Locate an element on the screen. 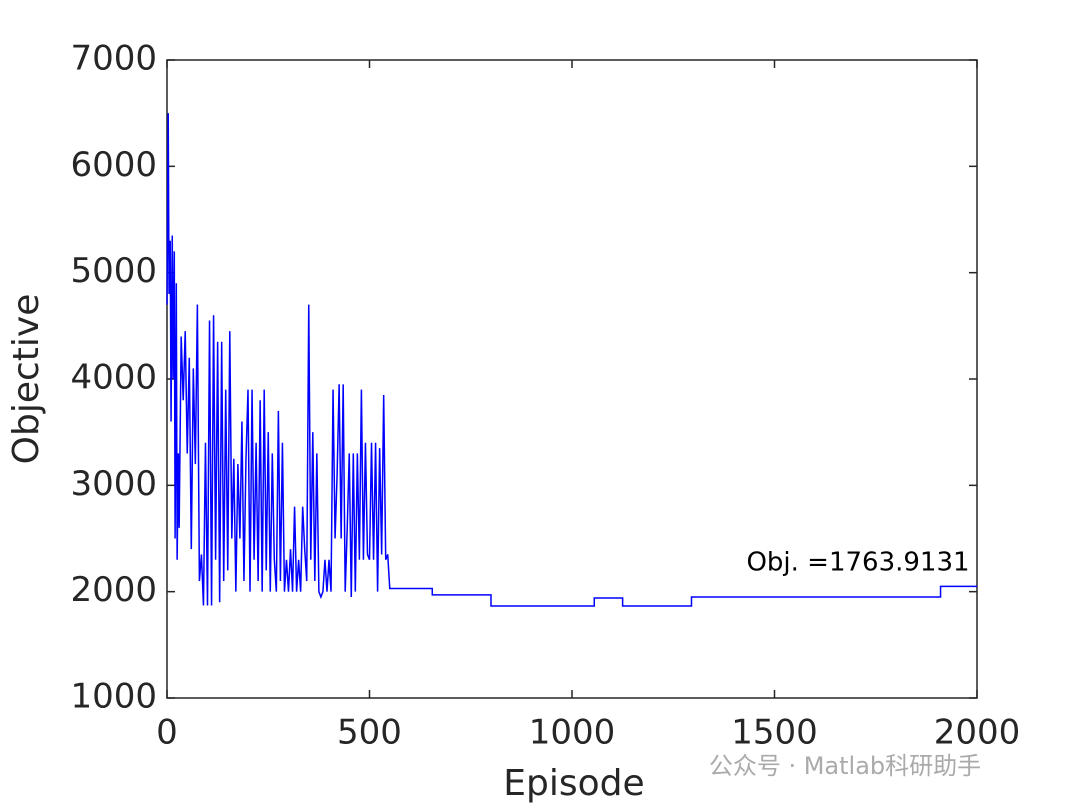  y-tick-label: 1000 is located at coordinates (113, 697).